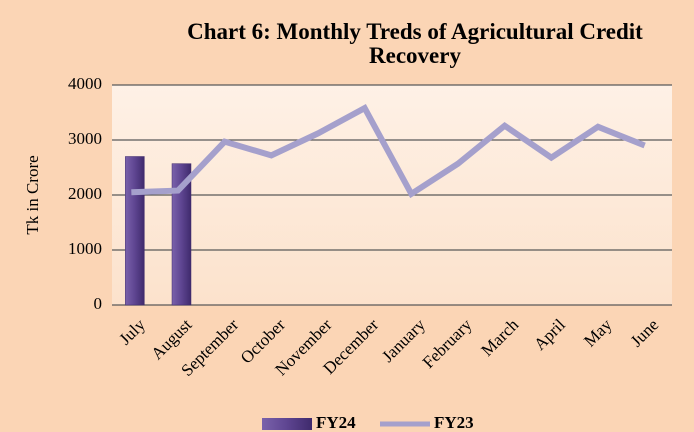  I want to click on x-tick-label: May, so click(598, 333).